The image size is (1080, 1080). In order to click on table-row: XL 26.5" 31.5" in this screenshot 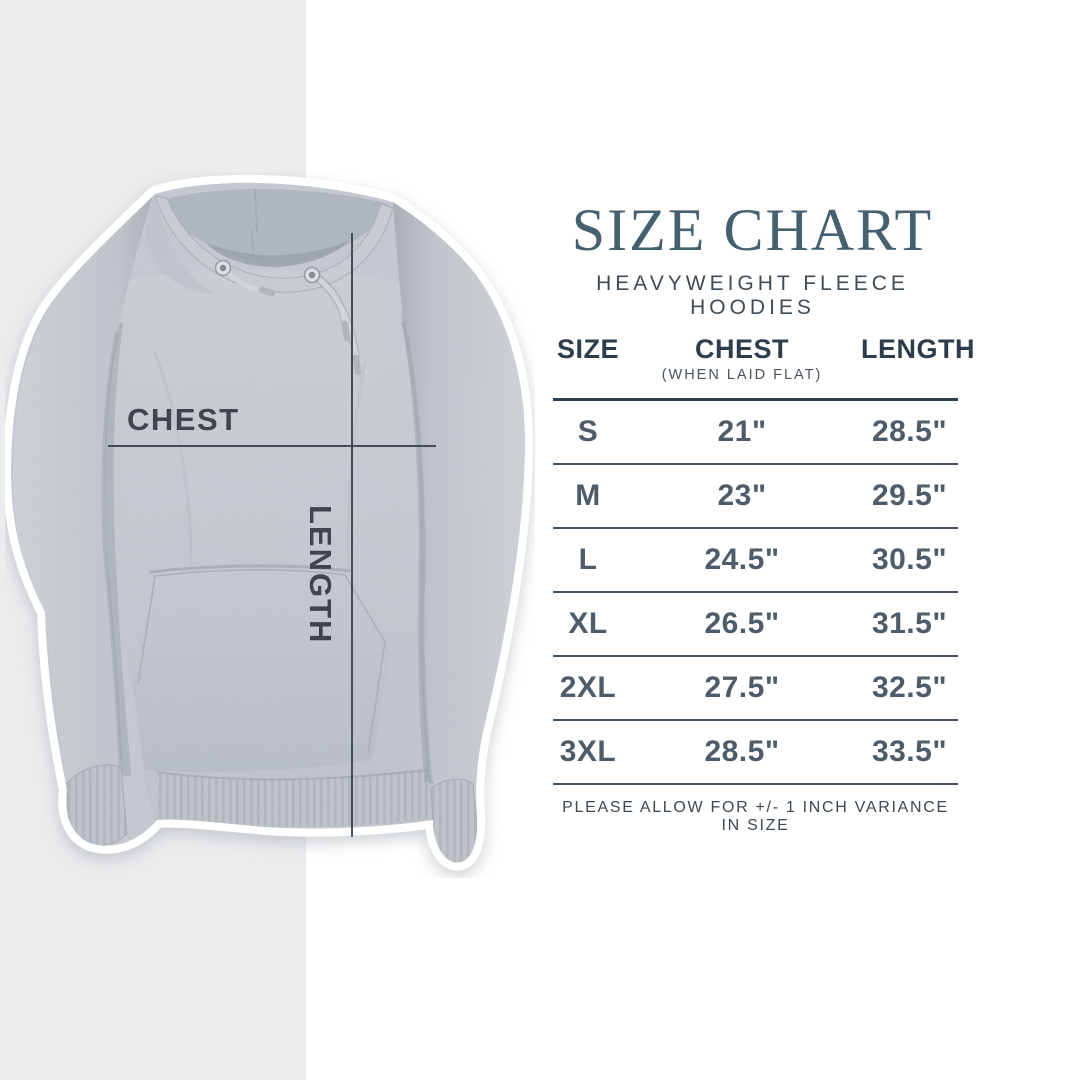, I will do `click(755, 625)`.